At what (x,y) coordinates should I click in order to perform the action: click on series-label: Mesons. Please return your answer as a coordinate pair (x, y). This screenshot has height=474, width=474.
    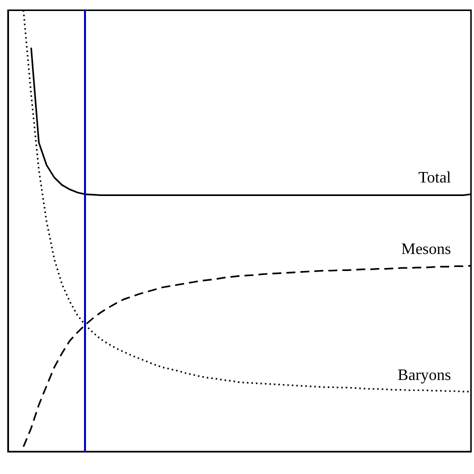
    Looking at the image, I should click on (426, 249).